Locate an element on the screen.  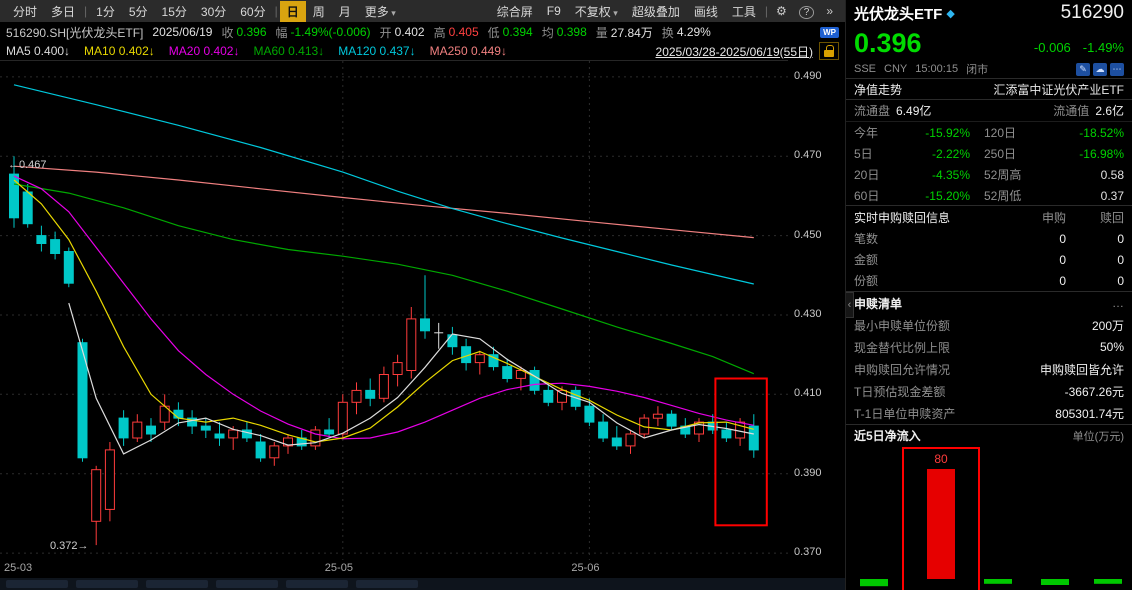
list-label: 现金替代比例上限 is located at coordinates (902, 347).